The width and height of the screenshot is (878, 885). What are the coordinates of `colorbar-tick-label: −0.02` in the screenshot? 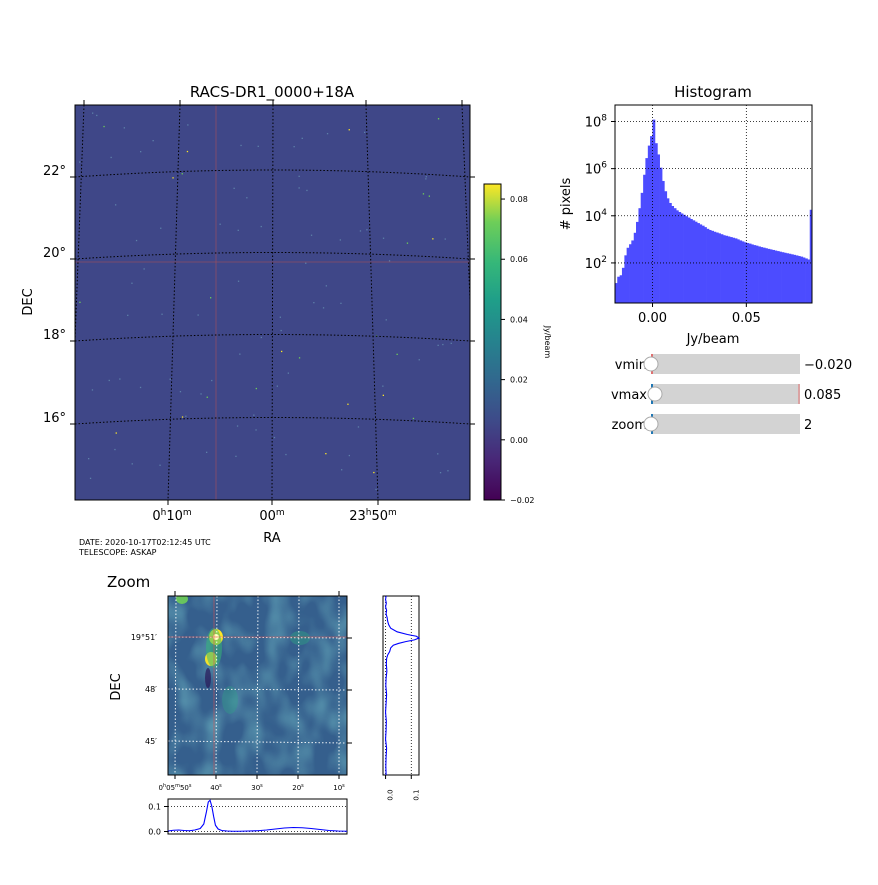 It's located at (522, 500).